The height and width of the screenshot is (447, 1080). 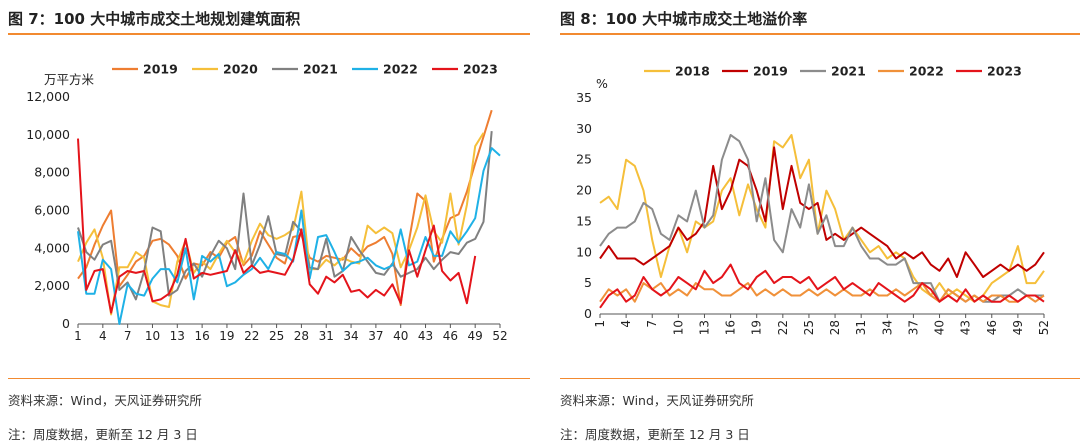 I want to click on figure-8-bottom-rule, so click(x=820, y=378).